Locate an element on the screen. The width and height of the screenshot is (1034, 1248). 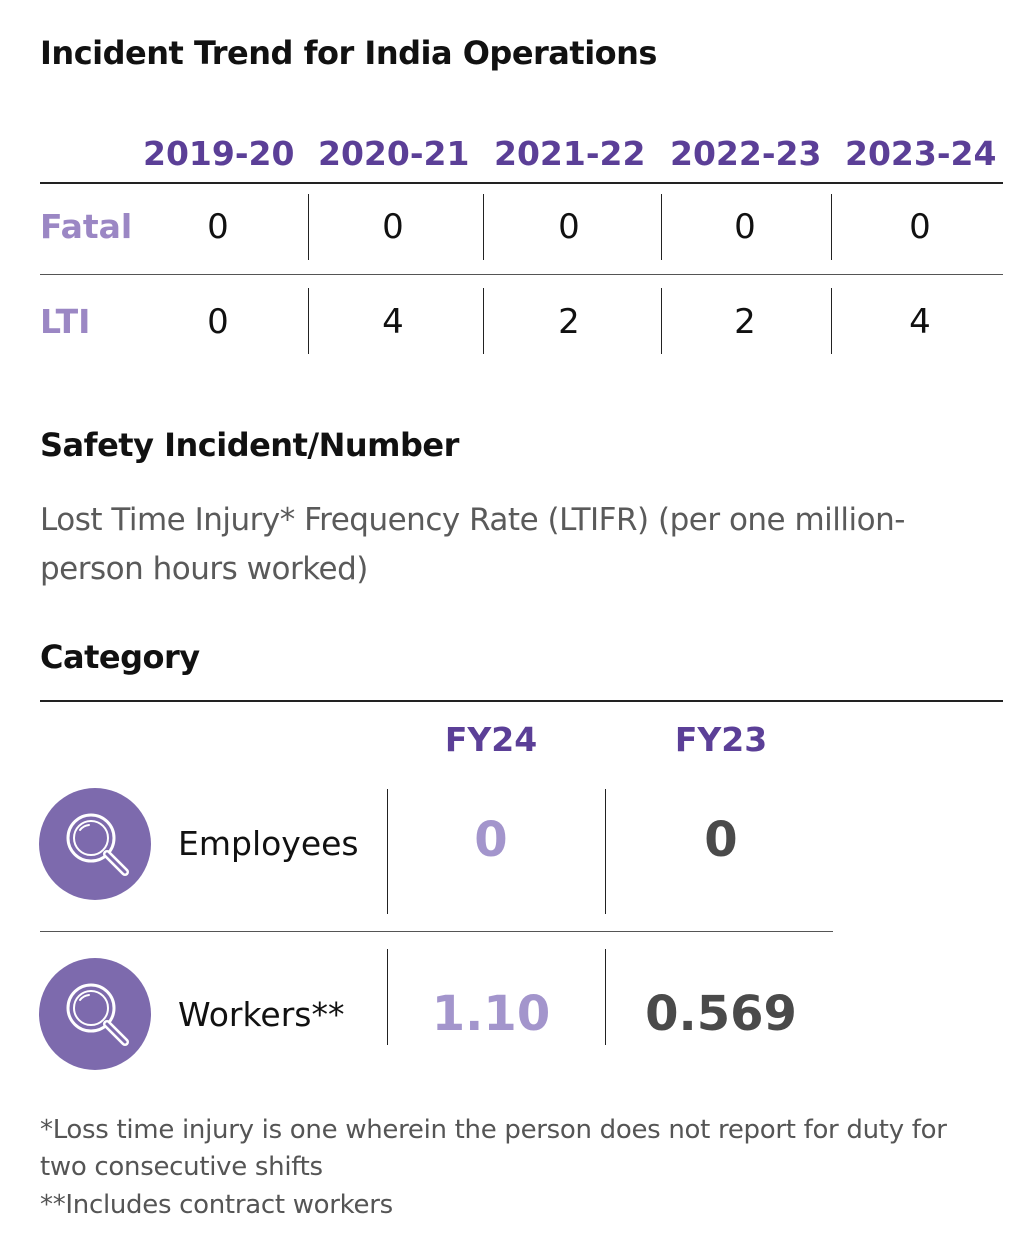
category-divider is located at coordinates (521, 701).